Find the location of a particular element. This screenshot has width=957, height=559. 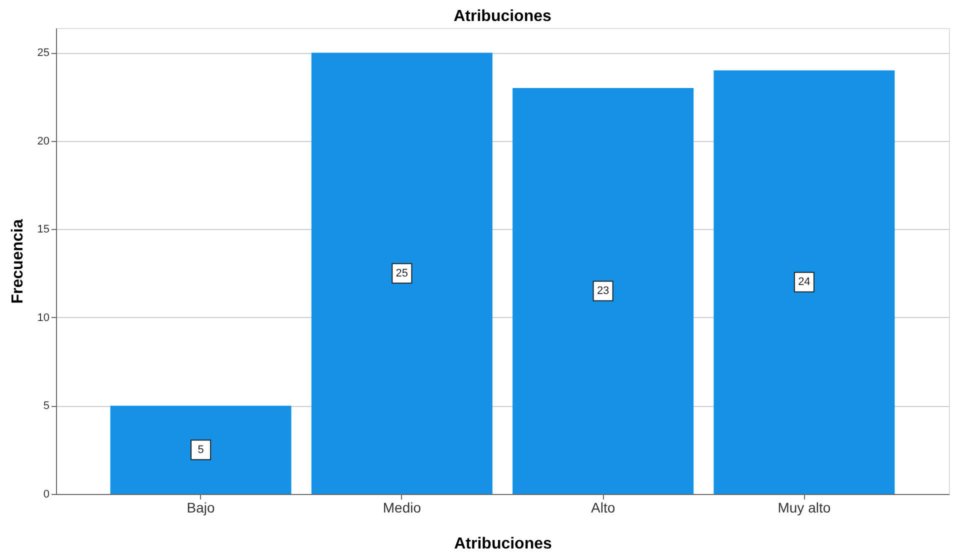

data-label: 25 is located at coordinates (402, 273).